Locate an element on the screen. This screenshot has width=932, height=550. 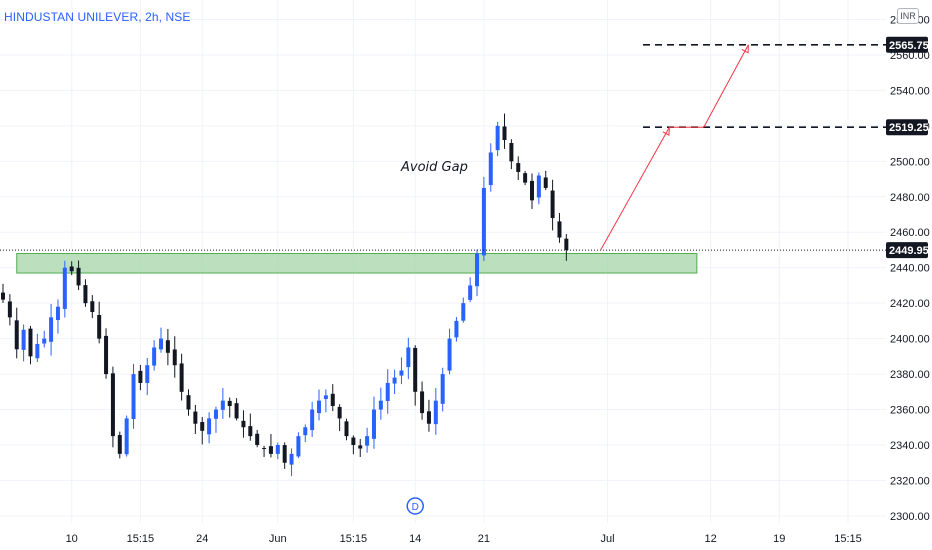
x-tick-label: 14 is located at coordinates (415, 539).